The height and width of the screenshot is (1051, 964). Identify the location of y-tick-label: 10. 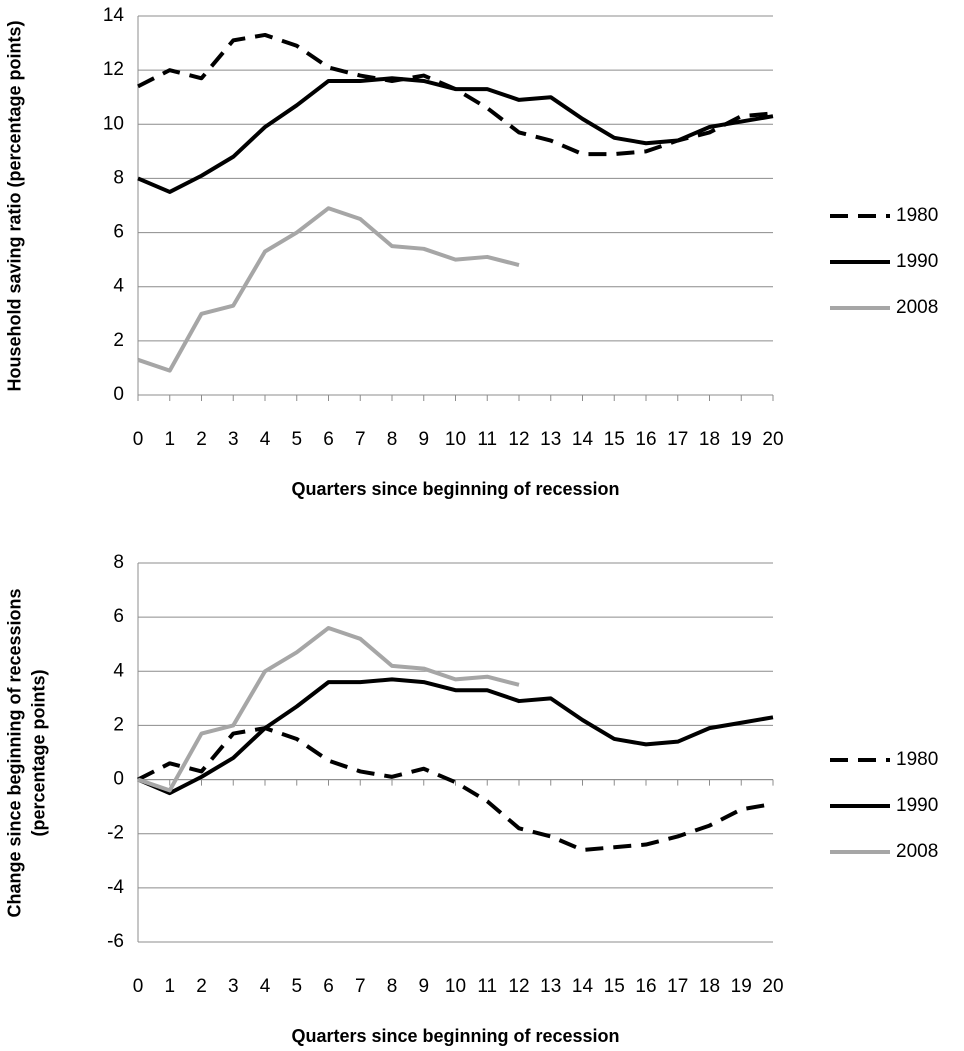
(113, 123).